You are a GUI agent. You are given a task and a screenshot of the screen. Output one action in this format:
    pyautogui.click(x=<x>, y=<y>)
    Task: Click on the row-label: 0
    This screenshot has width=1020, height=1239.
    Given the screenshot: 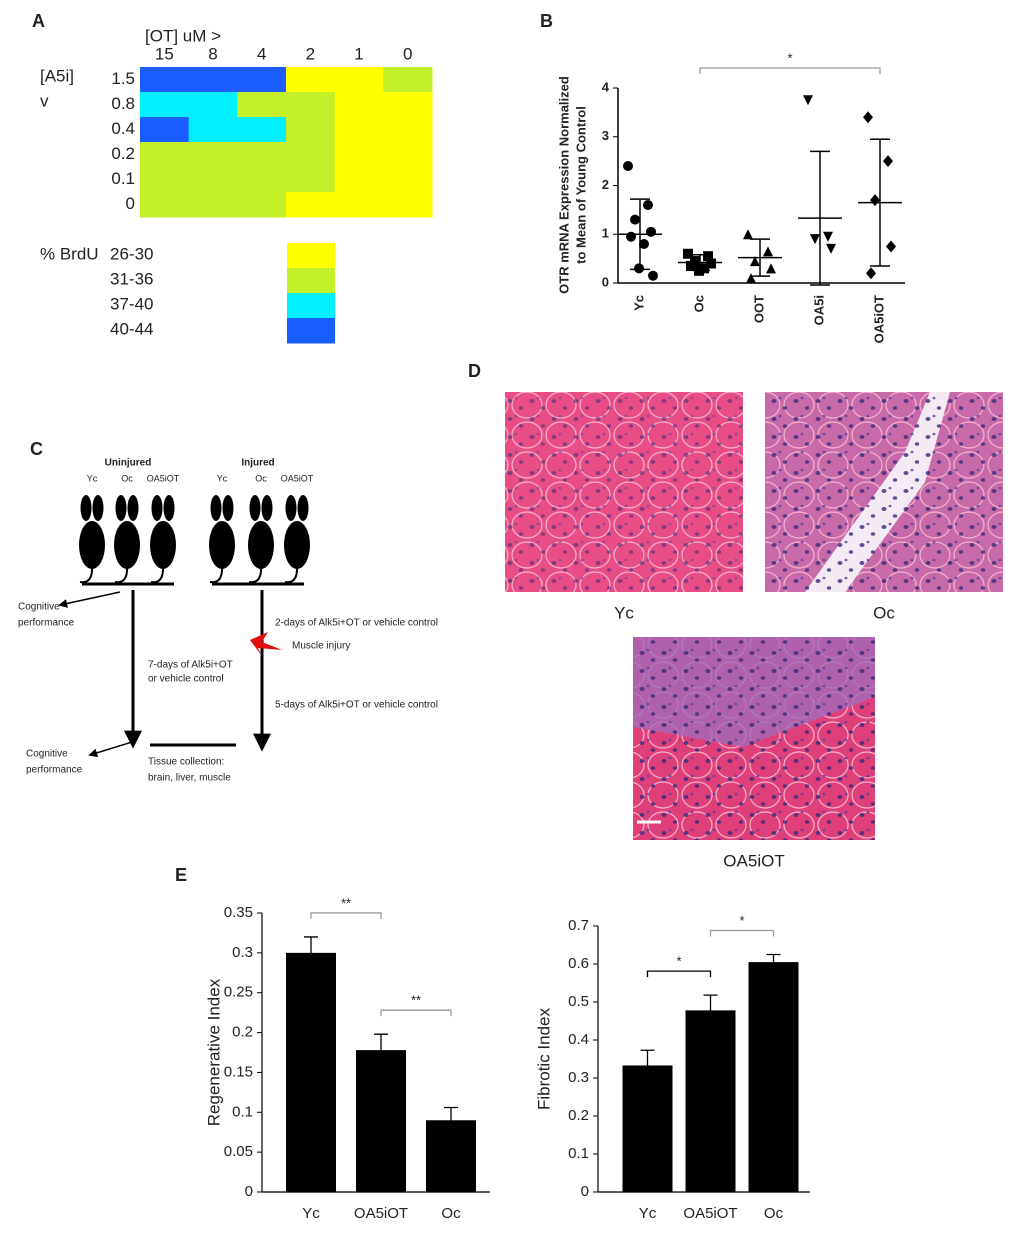 What is the action you would take?
    pyautogui.click(x=130, y=203)
    